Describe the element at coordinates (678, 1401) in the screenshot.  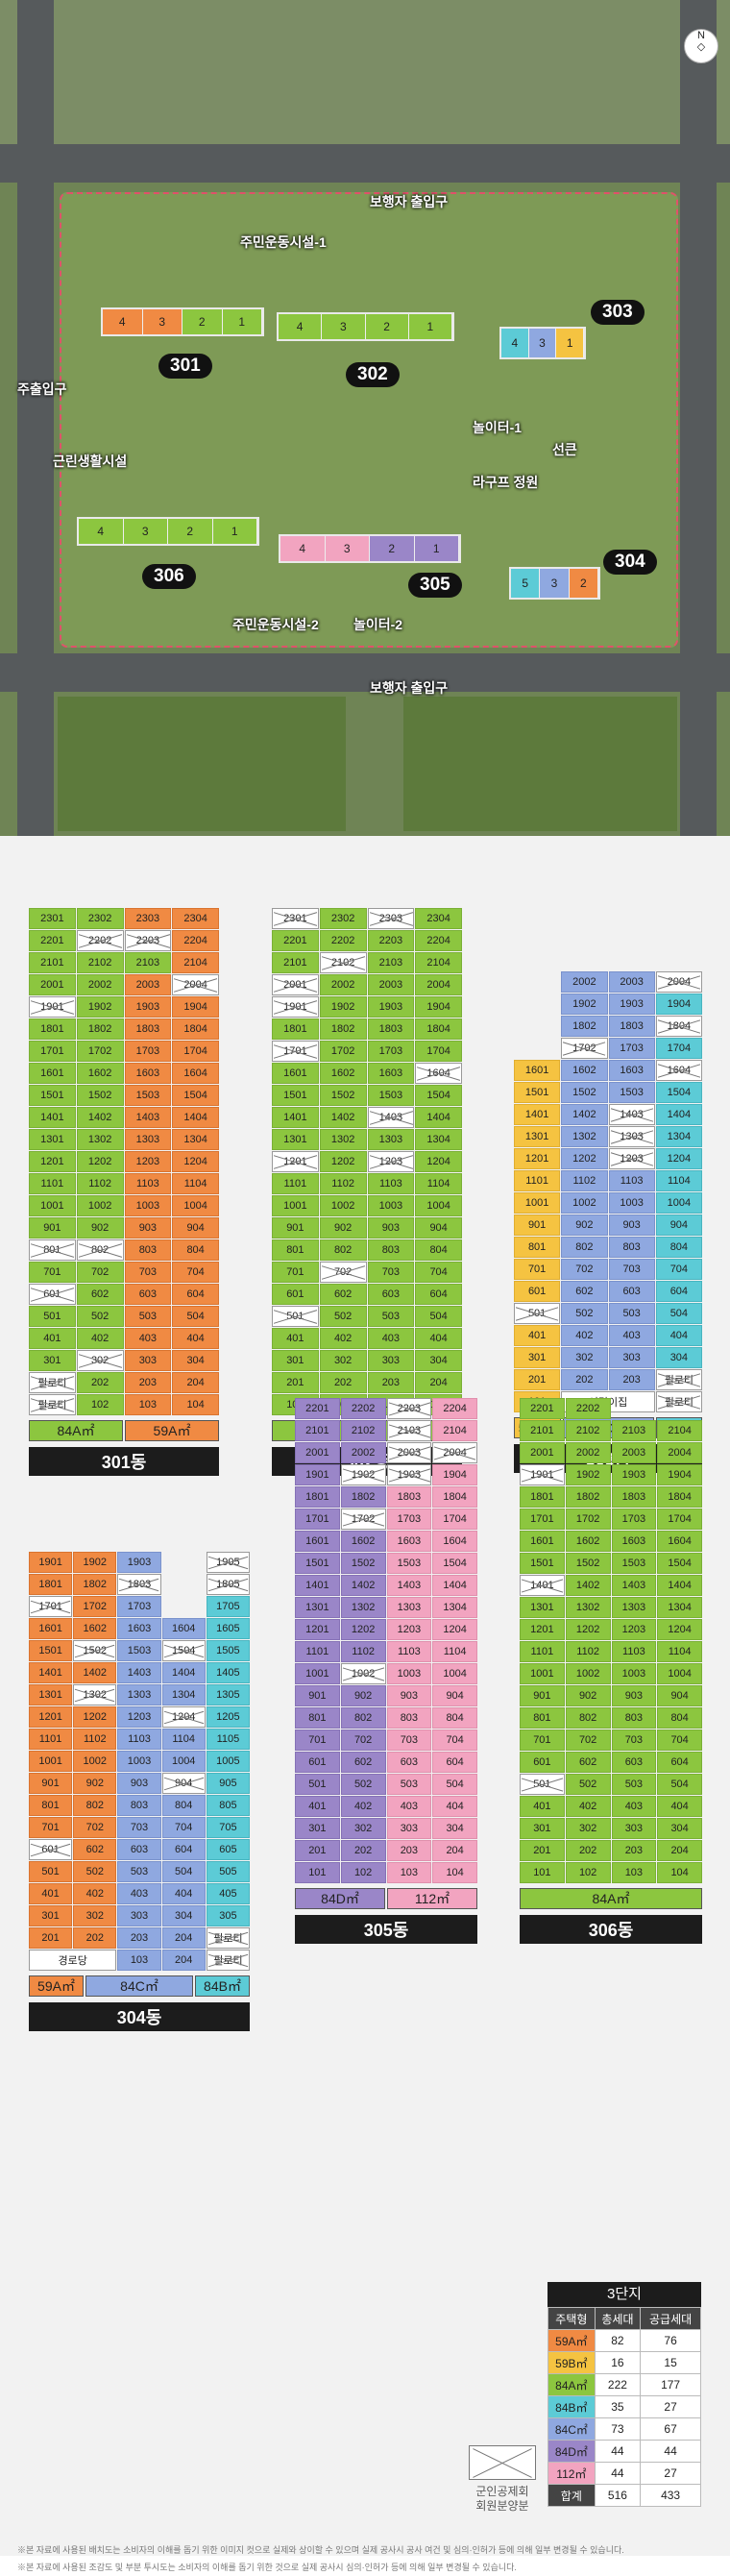
I see `unit-cell: 필로티` at that location.